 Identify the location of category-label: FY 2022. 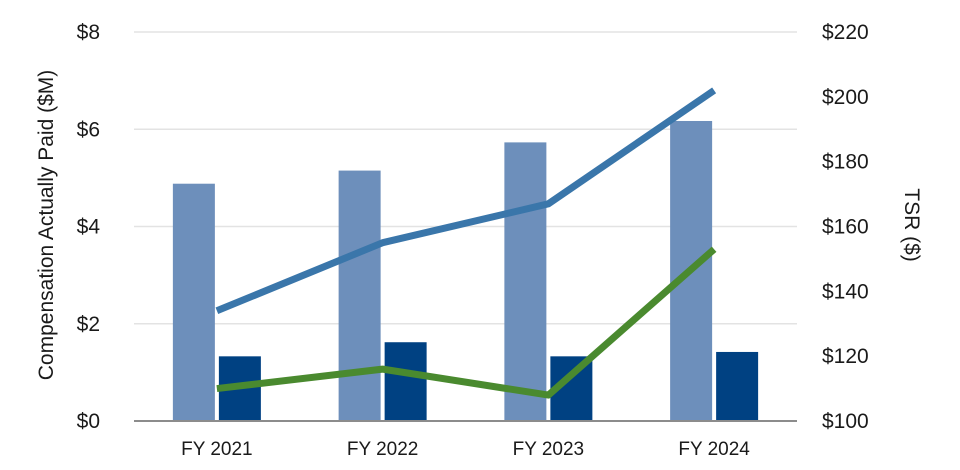
(382, 449).